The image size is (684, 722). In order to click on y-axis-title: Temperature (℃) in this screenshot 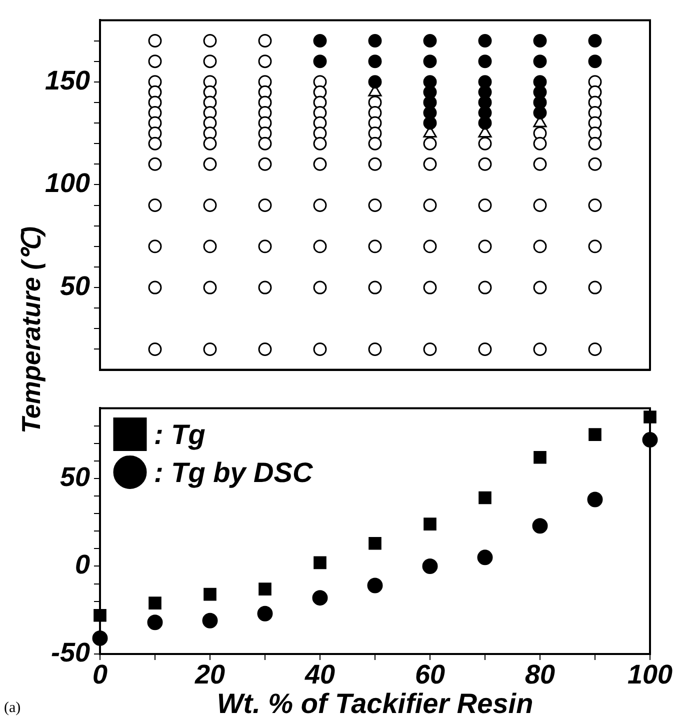, I will do `click(31, 330)`.